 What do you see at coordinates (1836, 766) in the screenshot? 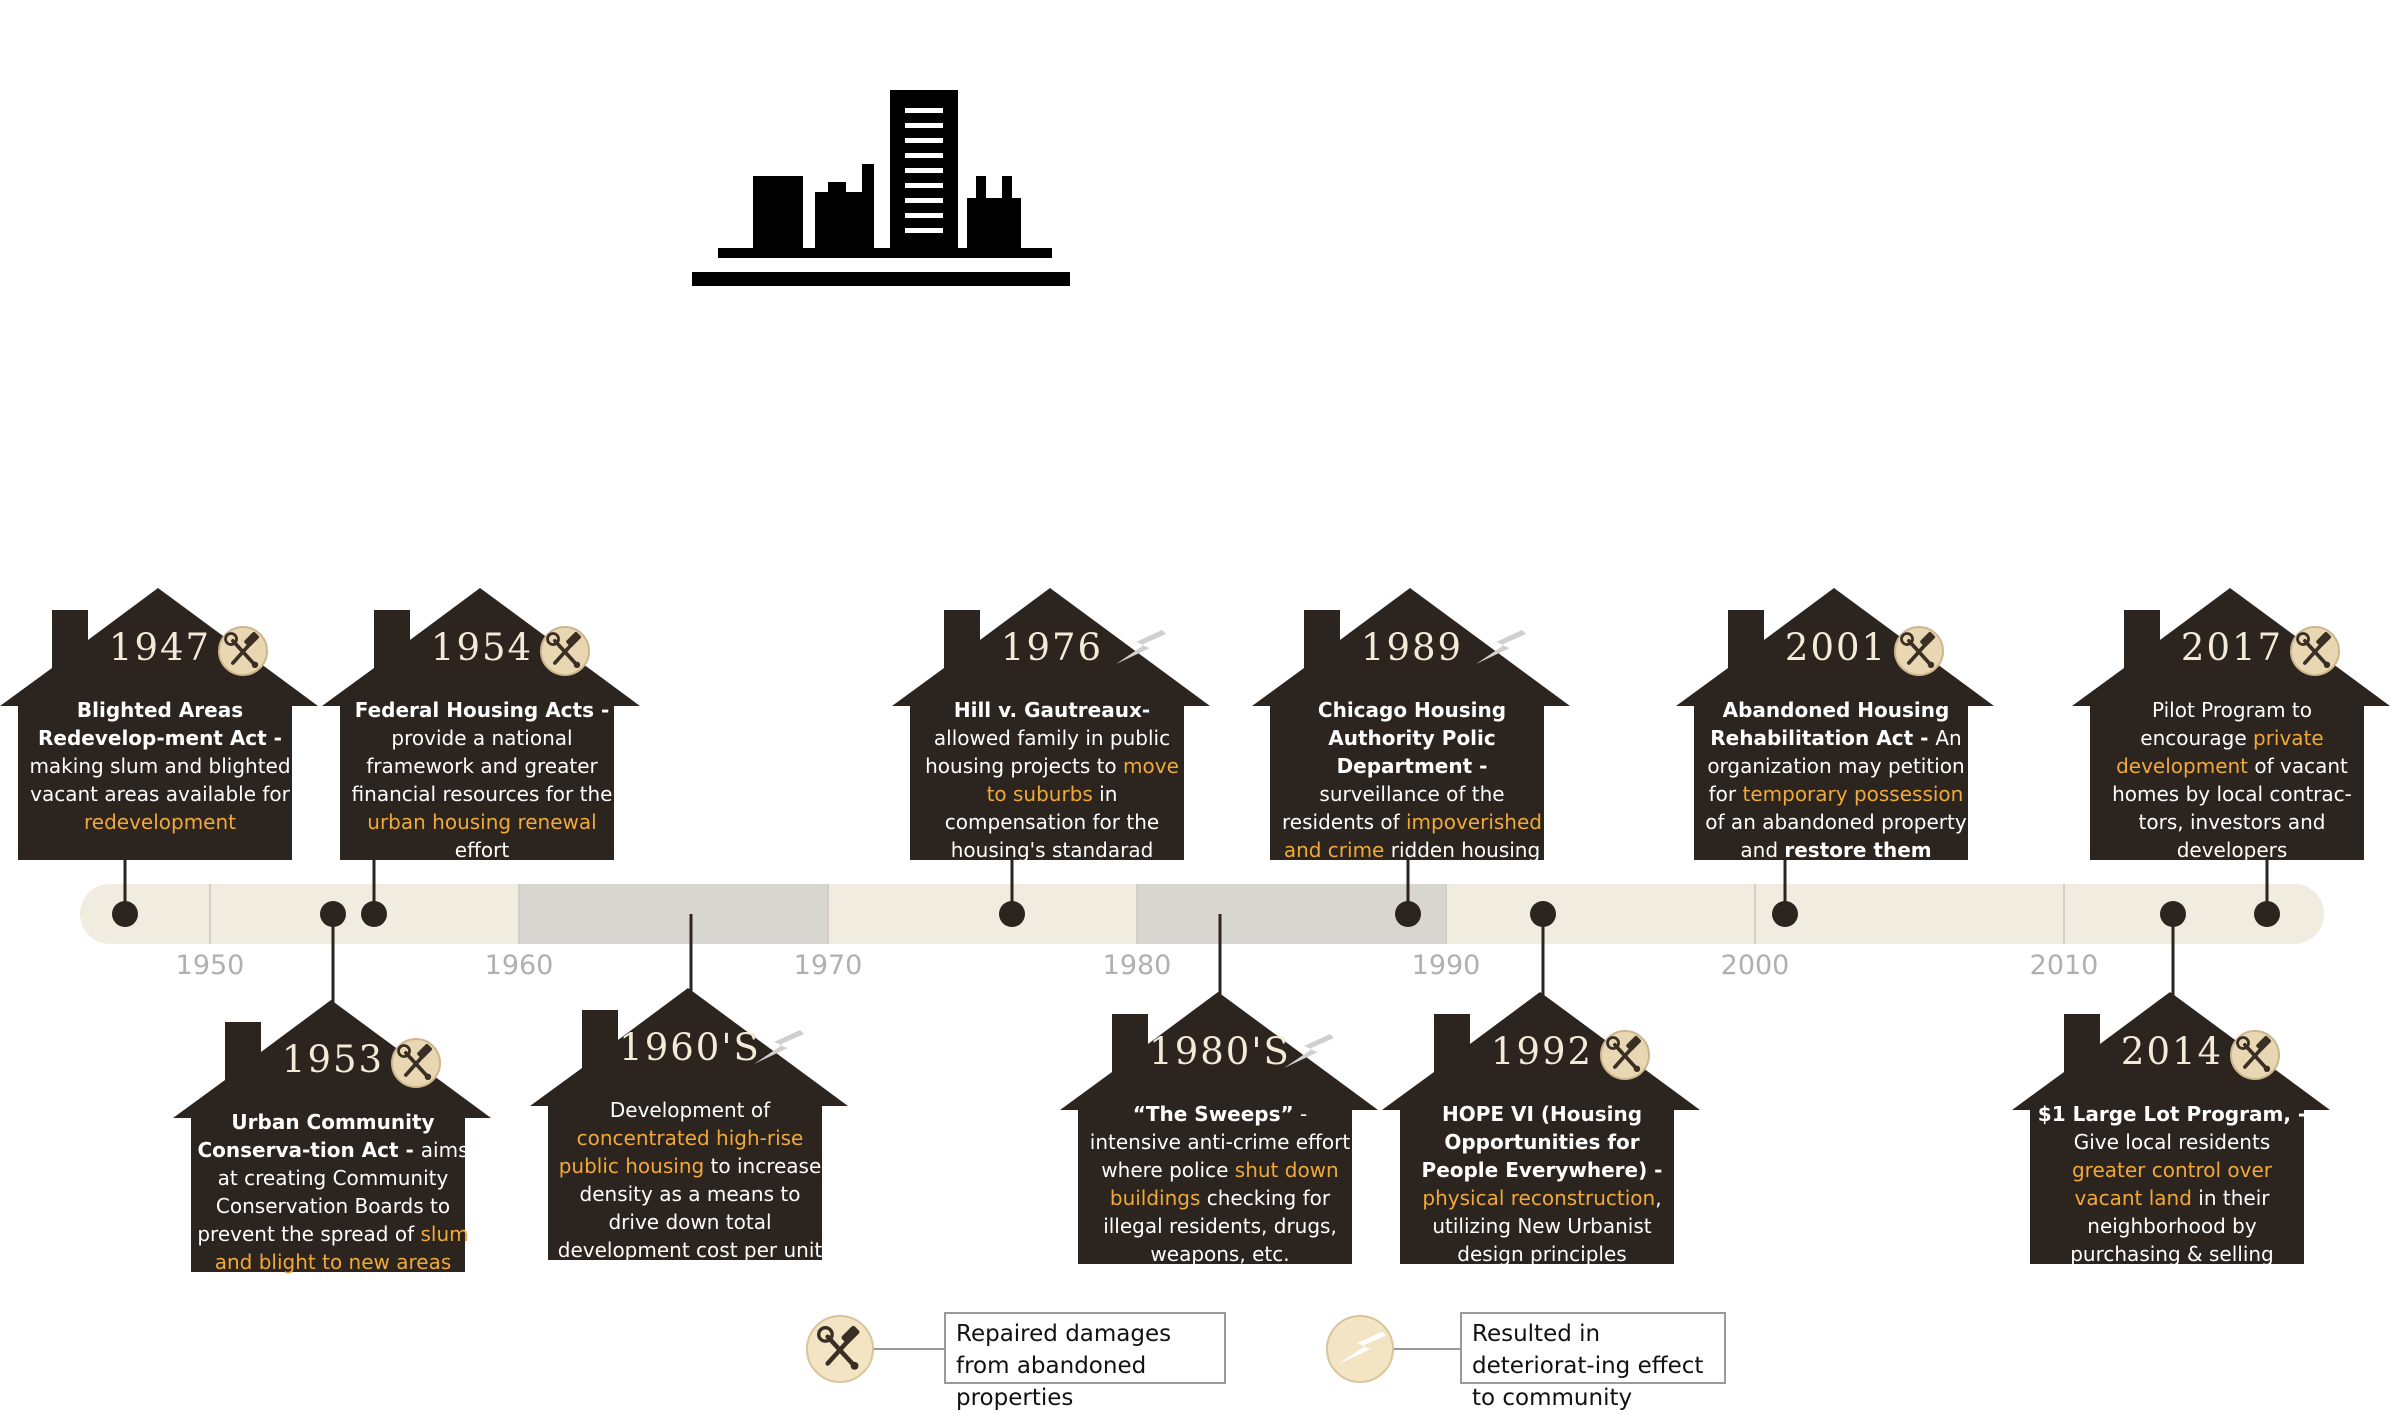
I see `description-text: An organization may petition for` at bounding box center [1836, 766].